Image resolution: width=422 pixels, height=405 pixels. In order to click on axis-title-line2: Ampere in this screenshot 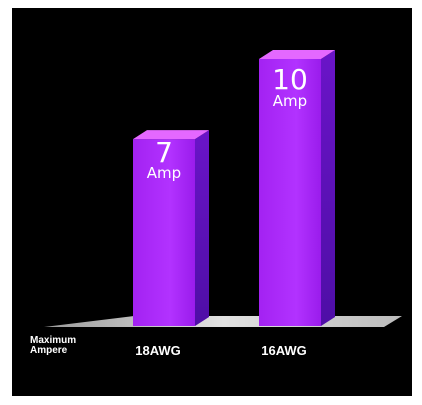, I will do `click(49, 350)`.